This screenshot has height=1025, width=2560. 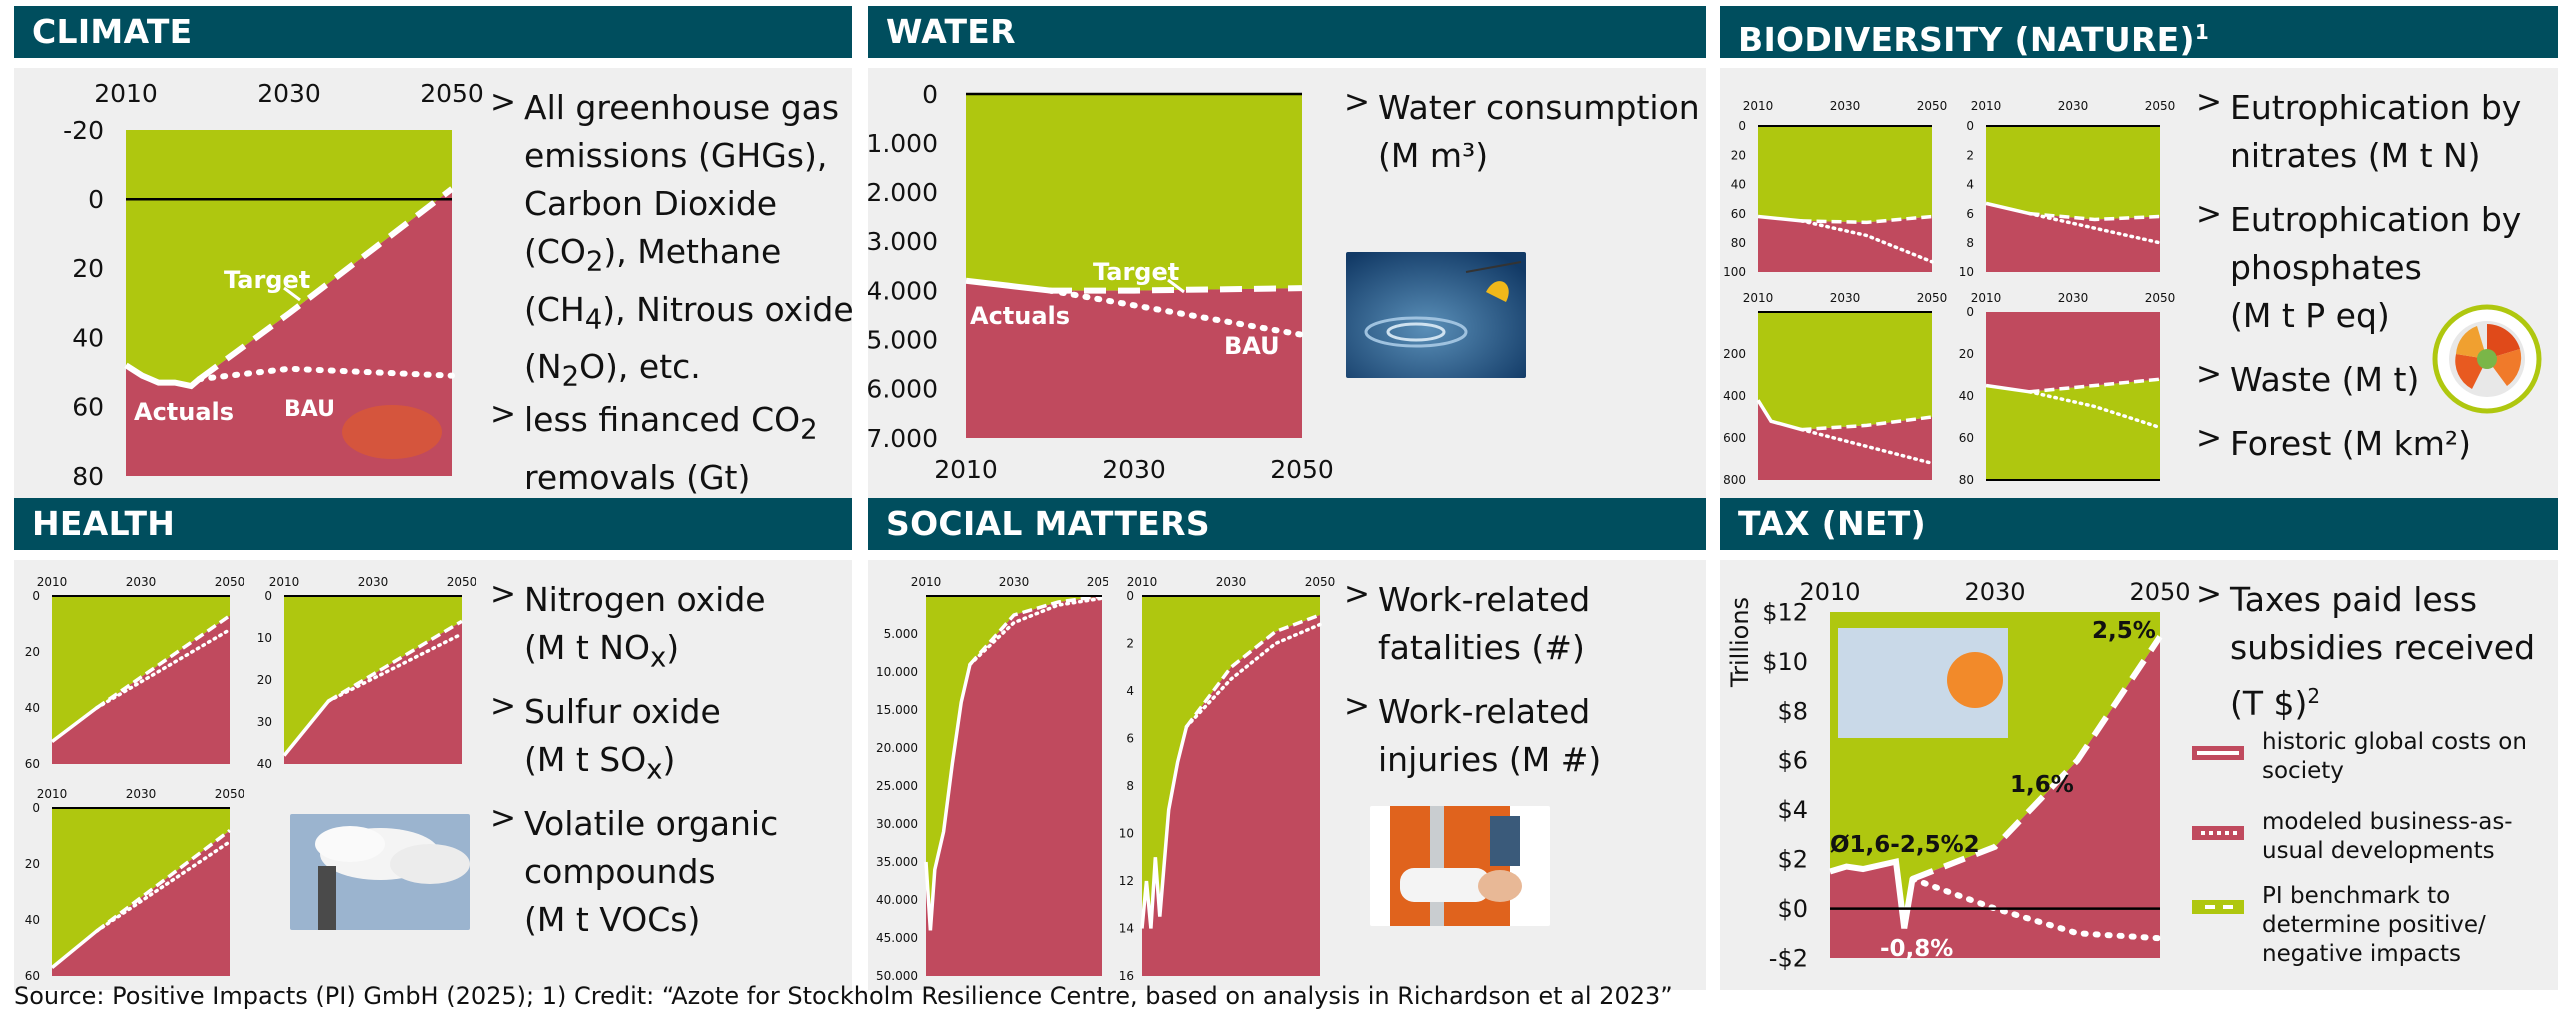 What do you see at coordinates (620, 871) in the screenshot?
I see `line: compounds` at bounding box center [620, 871].